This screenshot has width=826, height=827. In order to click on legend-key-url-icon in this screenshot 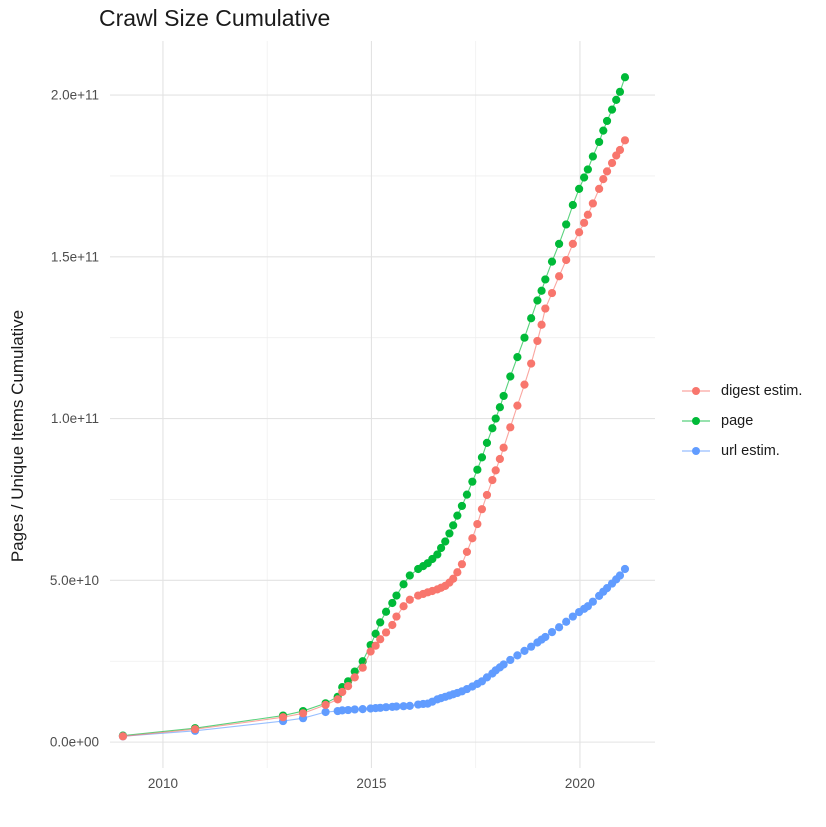, I will do `click(696, 451)`.